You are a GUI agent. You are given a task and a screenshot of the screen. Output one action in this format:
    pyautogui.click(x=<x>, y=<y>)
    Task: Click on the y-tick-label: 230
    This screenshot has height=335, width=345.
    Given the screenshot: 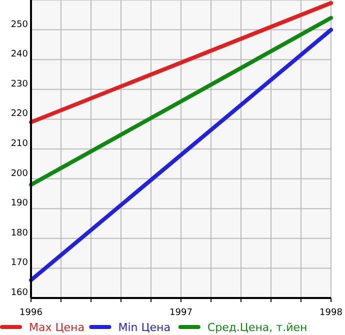 What is the action you would take?
    pyautogui.click(x=19, y=84)
    